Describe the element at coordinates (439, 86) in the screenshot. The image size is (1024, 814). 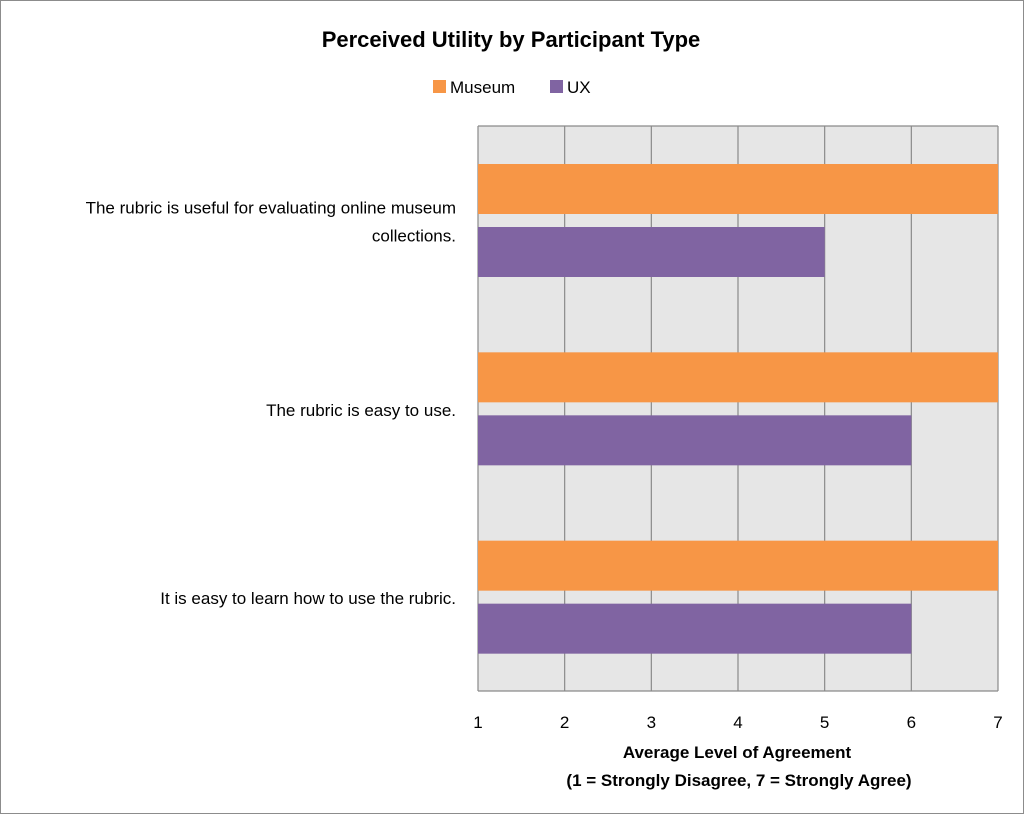
I see `legend-swatch-museum` at that location.